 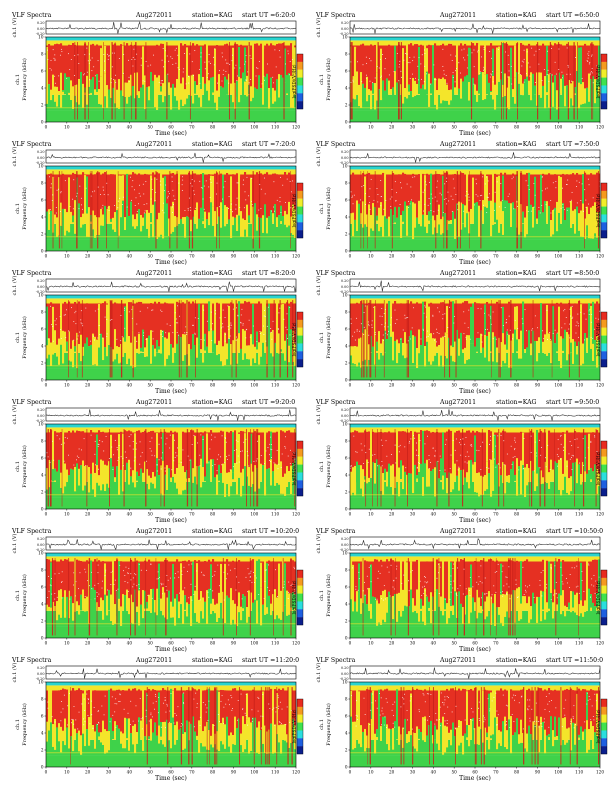 I want to click on channel-tick-label: 0.20, so click(x=345, y=23).